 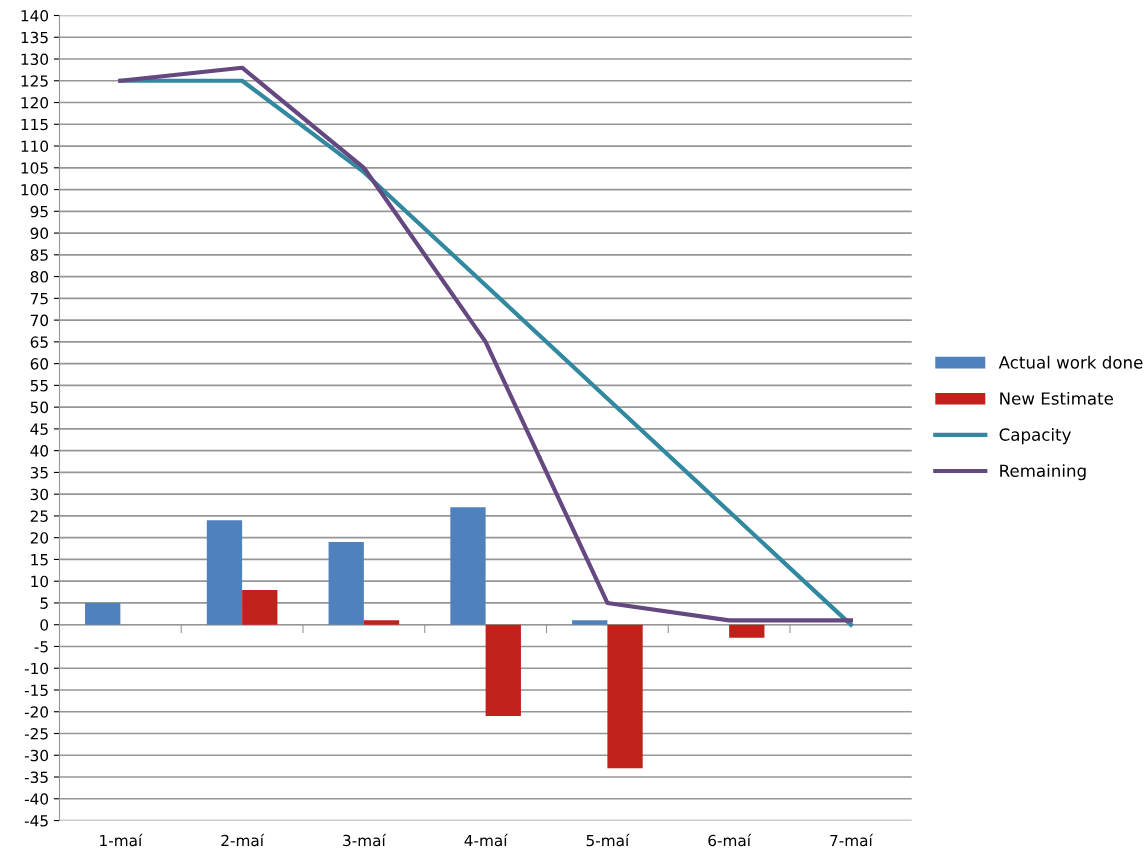 I want to click on y-tick-label: -45, so click(x=36, y=821).